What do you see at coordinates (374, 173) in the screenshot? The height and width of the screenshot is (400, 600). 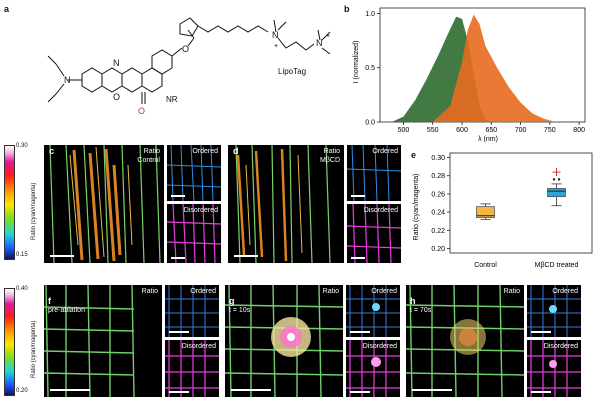 I see `panel-d-ordered-image: Ordered` at bounding box center [374, 173].